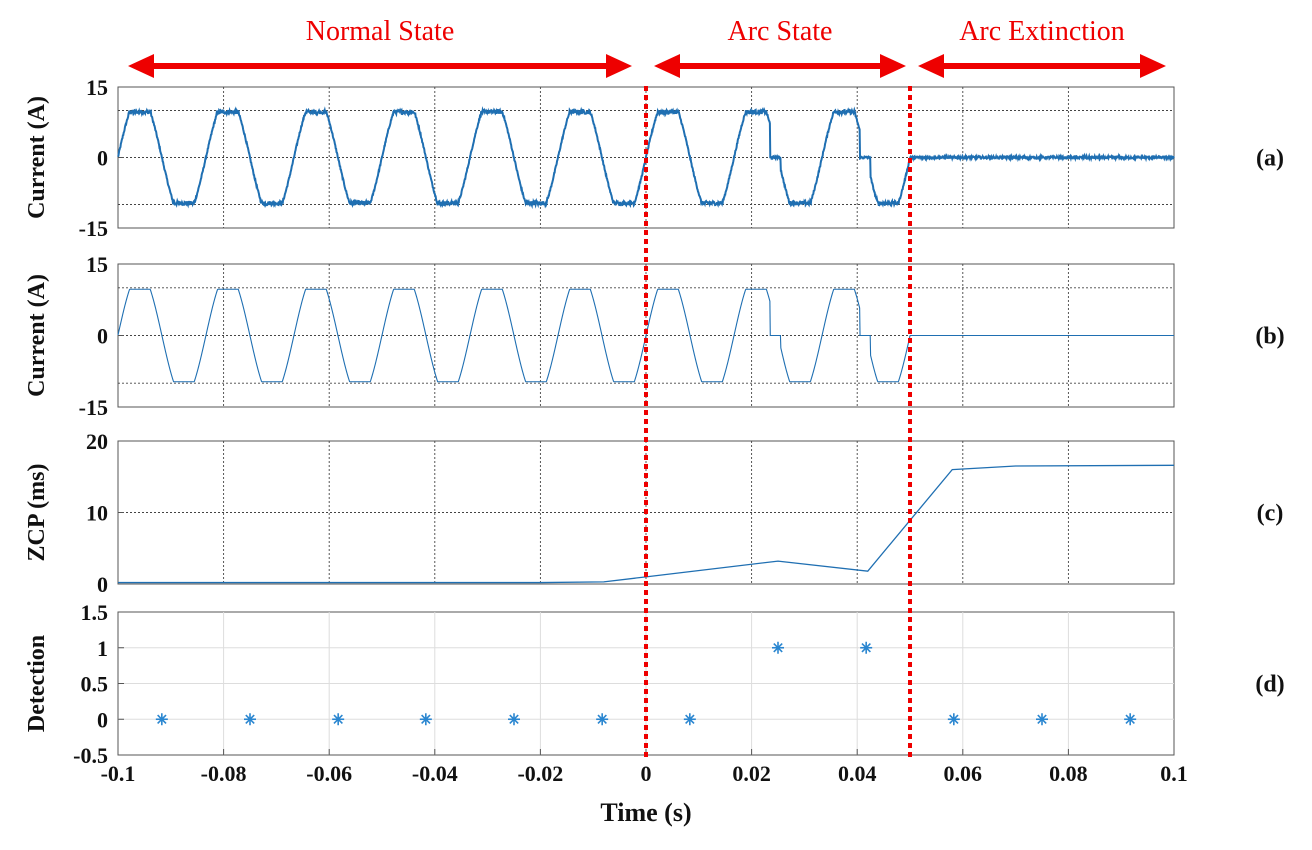 The width and height of the screenshot is (1312, 850). I want to click on x-tick-label: 0.08, so click(1068, 773).